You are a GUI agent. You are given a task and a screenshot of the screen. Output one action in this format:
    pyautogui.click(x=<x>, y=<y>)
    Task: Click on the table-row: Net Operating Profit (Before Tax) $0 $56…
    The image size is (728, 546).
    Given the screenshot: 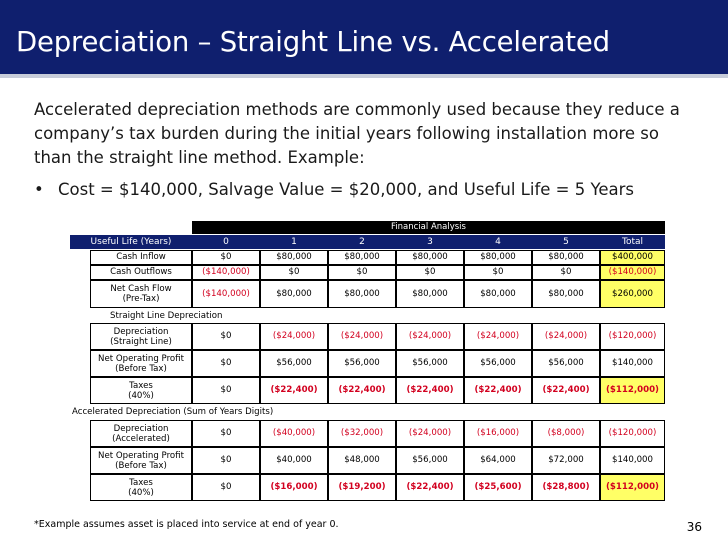 What is the action you would take?
    pyautogui.click(x=367, y=363)
    